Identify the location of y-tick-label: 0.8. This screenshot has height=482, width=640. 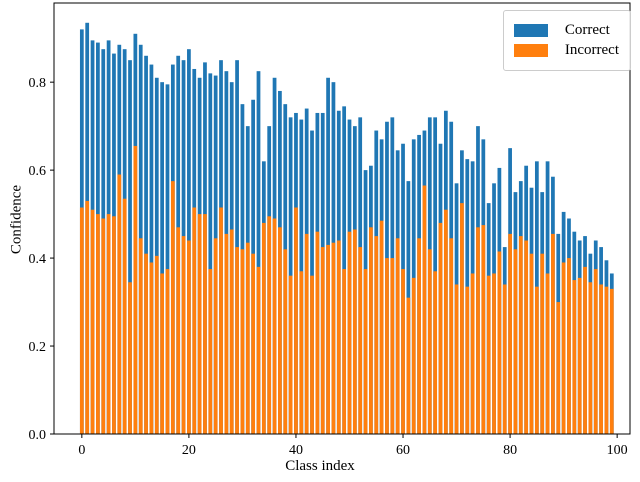
(38, 83).